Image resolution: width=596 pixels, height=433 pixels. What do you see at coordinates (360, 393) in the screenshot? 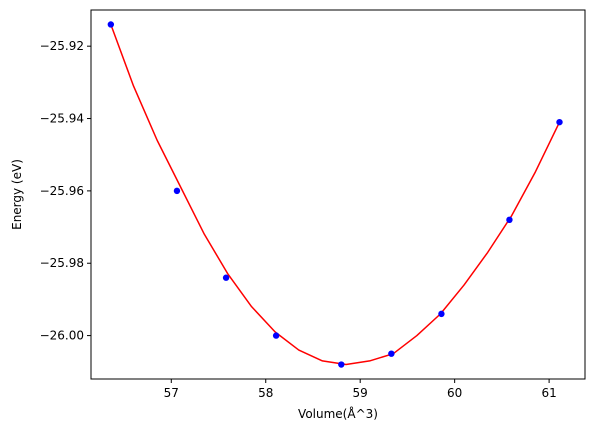
I see `x-tick-label: 59` at bounding box center [360, 393].